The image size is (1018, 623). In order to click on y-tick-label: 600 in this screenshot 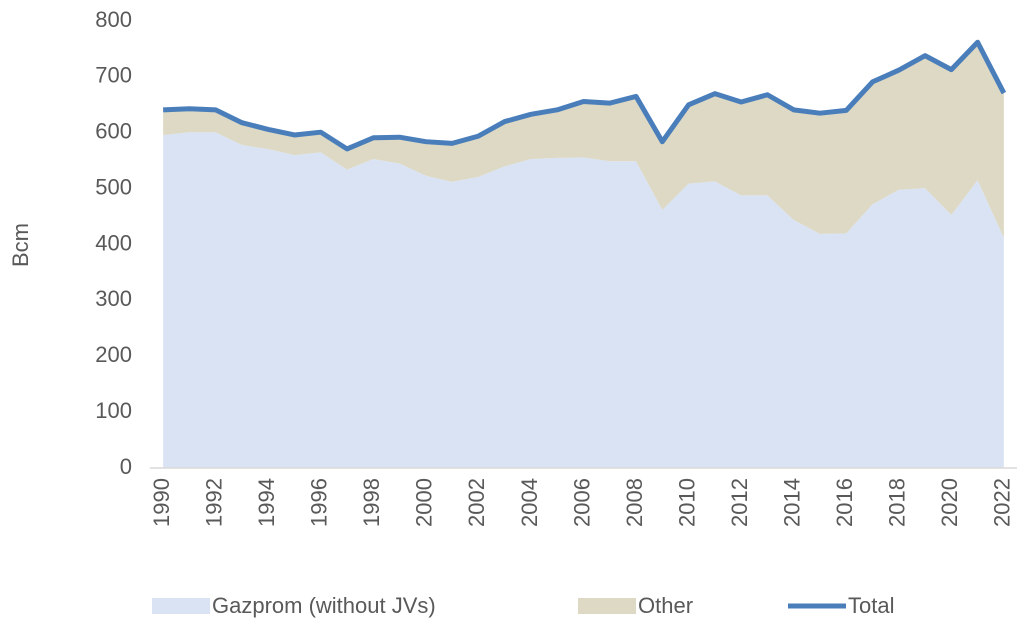, I will do `click(113, 131)`.